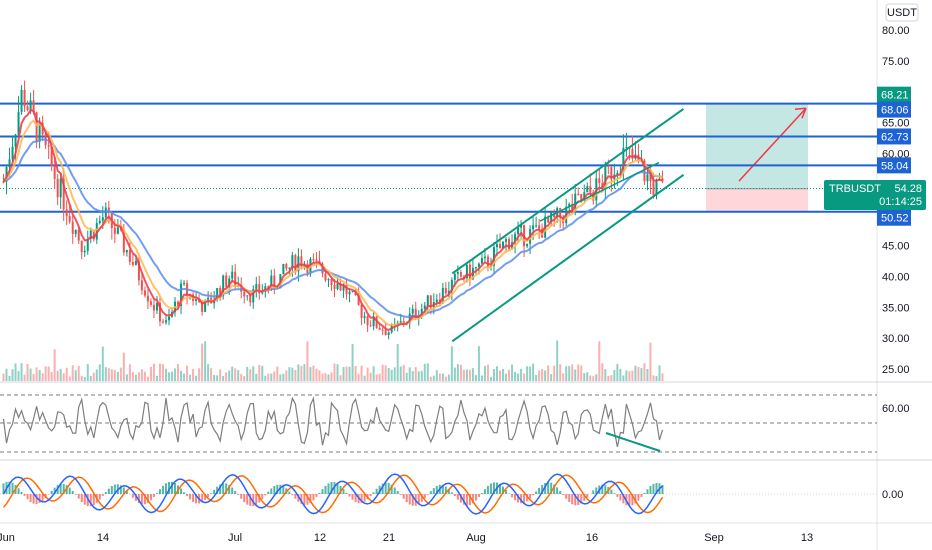 The height and width of the screenshot is (550, 932). I want to click on channel-lower-line, so click(568, 258).